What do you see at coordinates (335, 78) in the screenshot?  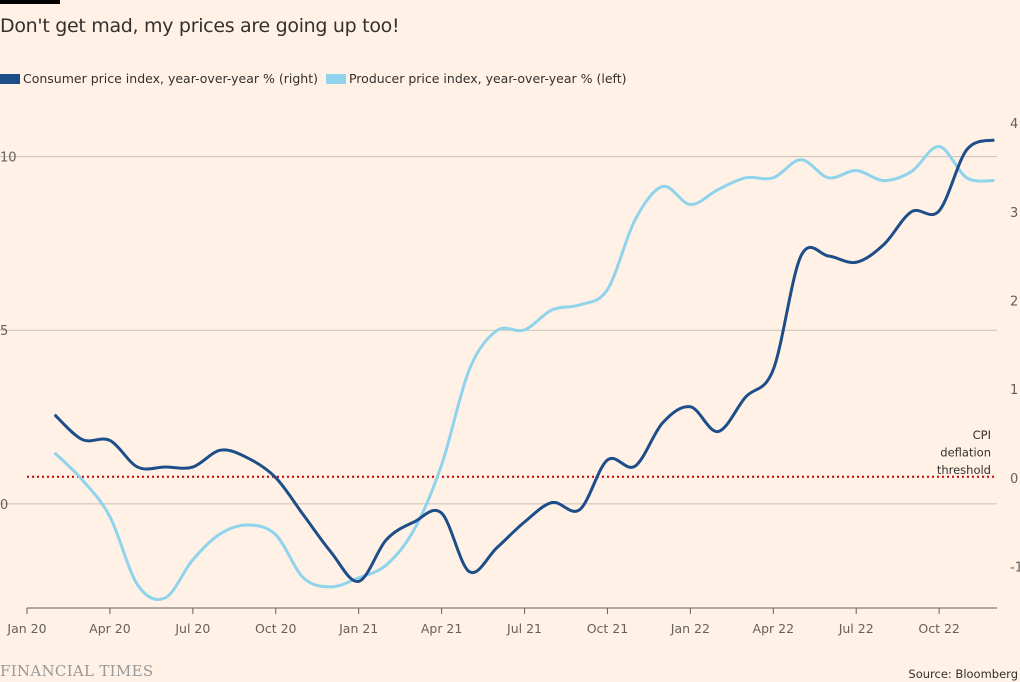 I see `legend-swatch-ppi` at bounding box center [335, 78].